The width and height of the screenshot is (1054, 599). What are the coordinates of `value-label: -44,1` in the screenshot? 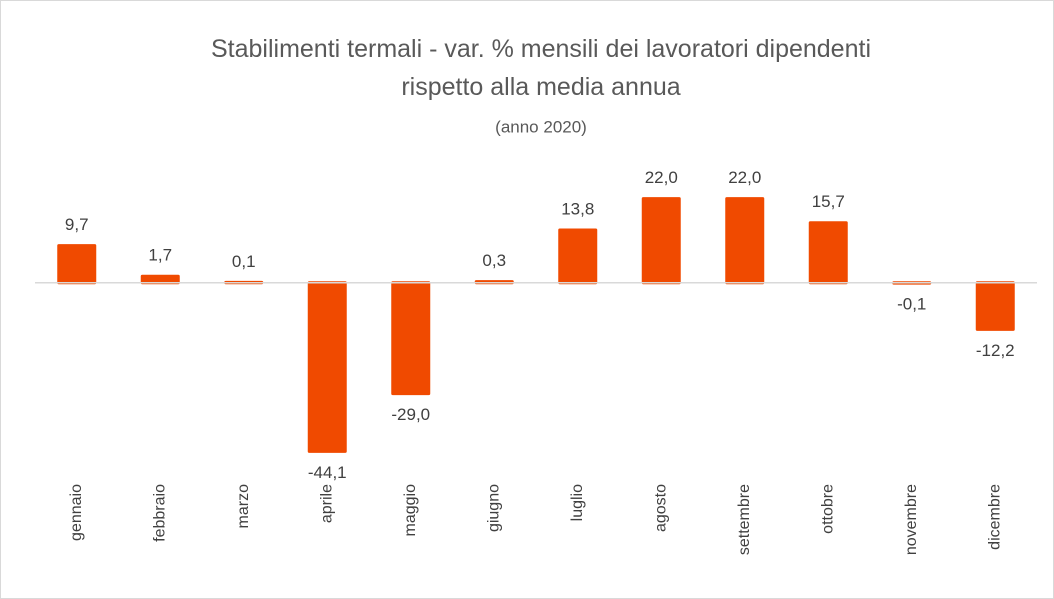 It's located at (327, 472).